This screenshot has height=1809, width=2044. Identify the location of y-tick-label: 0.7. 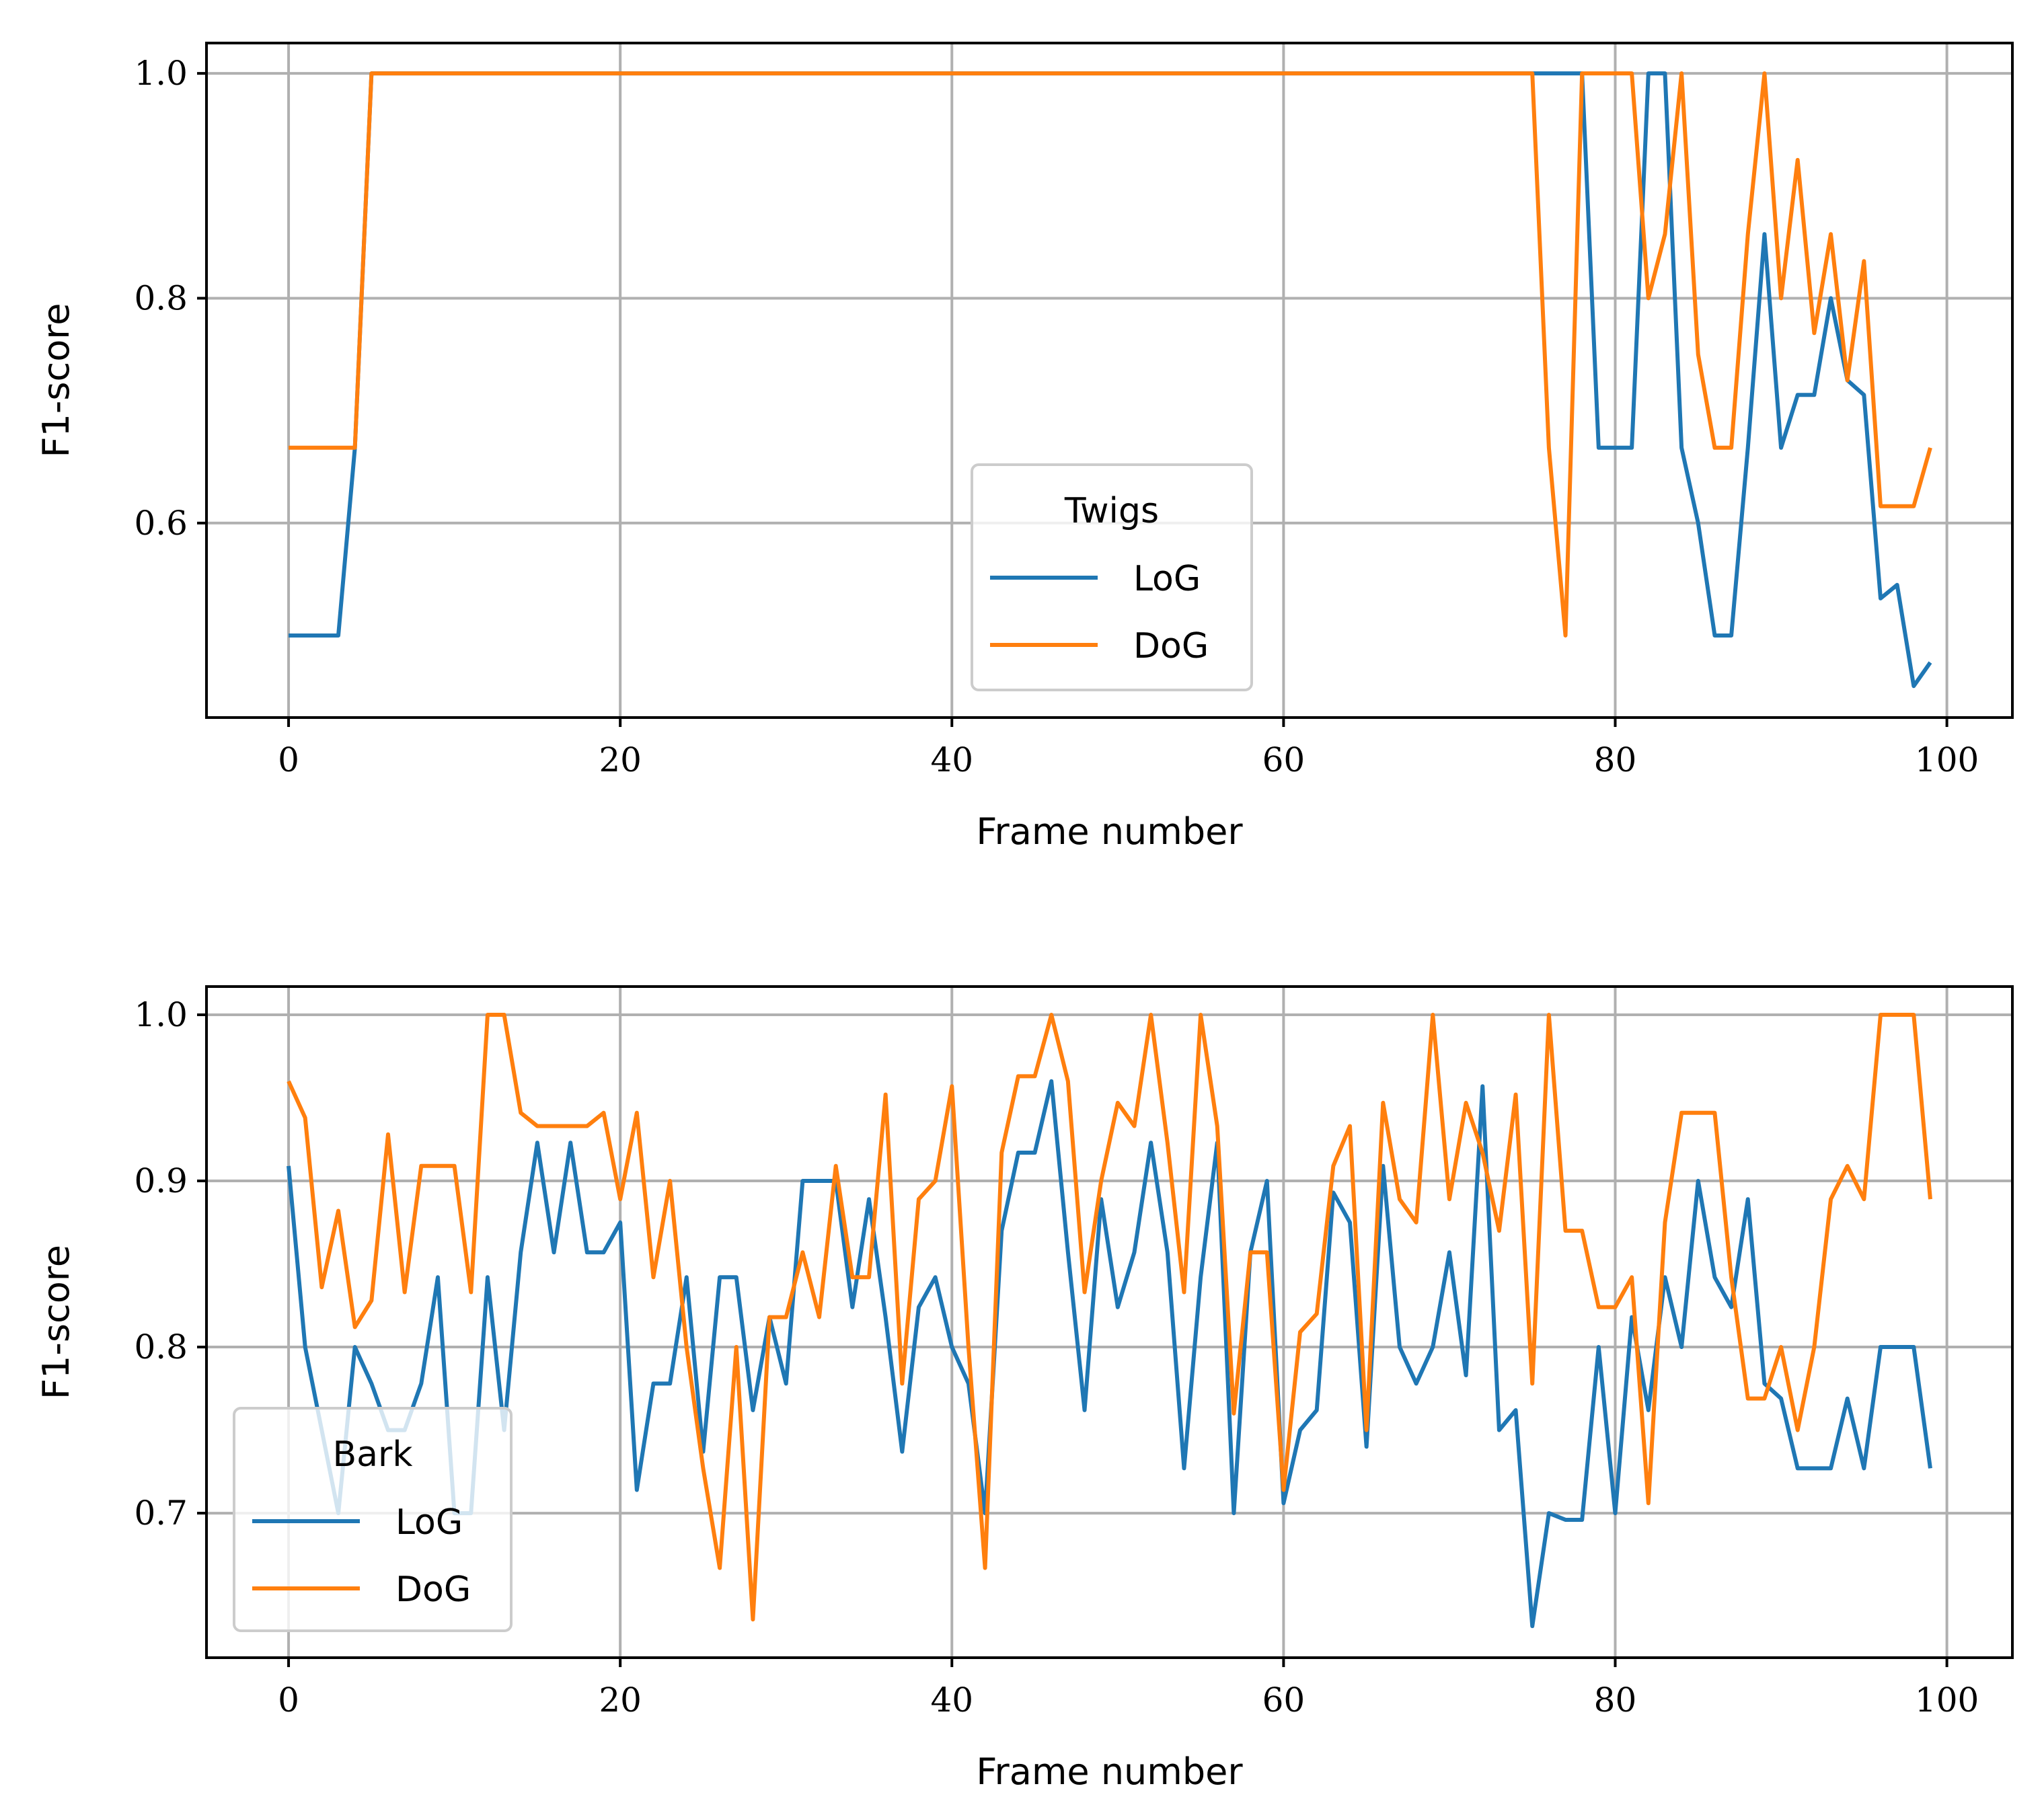
(161, 1513).